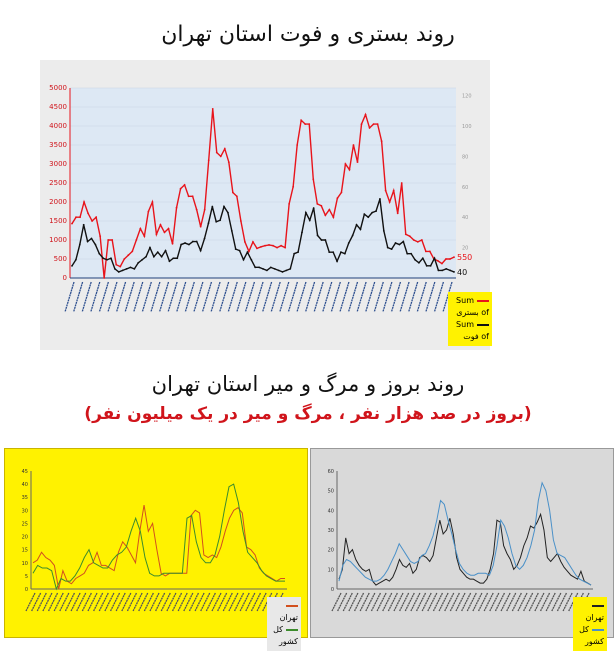 The image size is (616, 651). I want to click on y2-tick-label: 20, so click(465, 249).